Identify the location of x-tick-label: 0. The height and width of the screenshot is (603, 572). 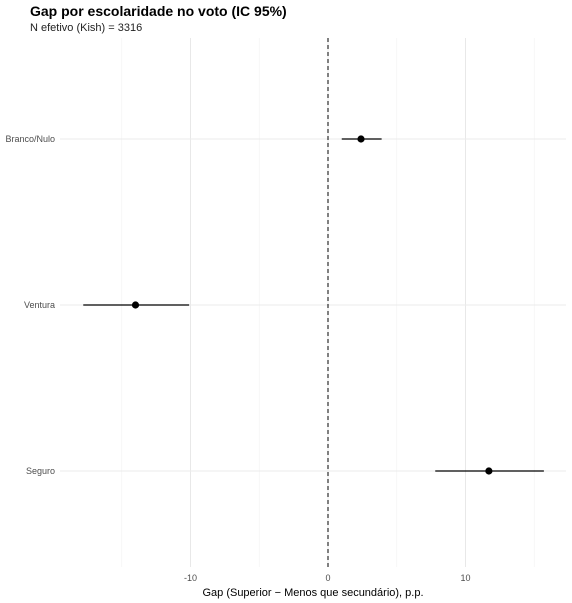
(327, 578).